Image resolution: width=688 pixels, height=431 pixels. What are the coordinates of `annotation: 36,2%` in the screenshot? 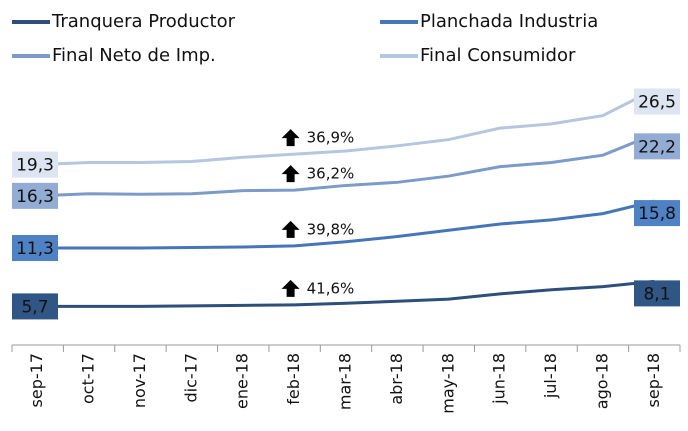 It's located at (331, 174).